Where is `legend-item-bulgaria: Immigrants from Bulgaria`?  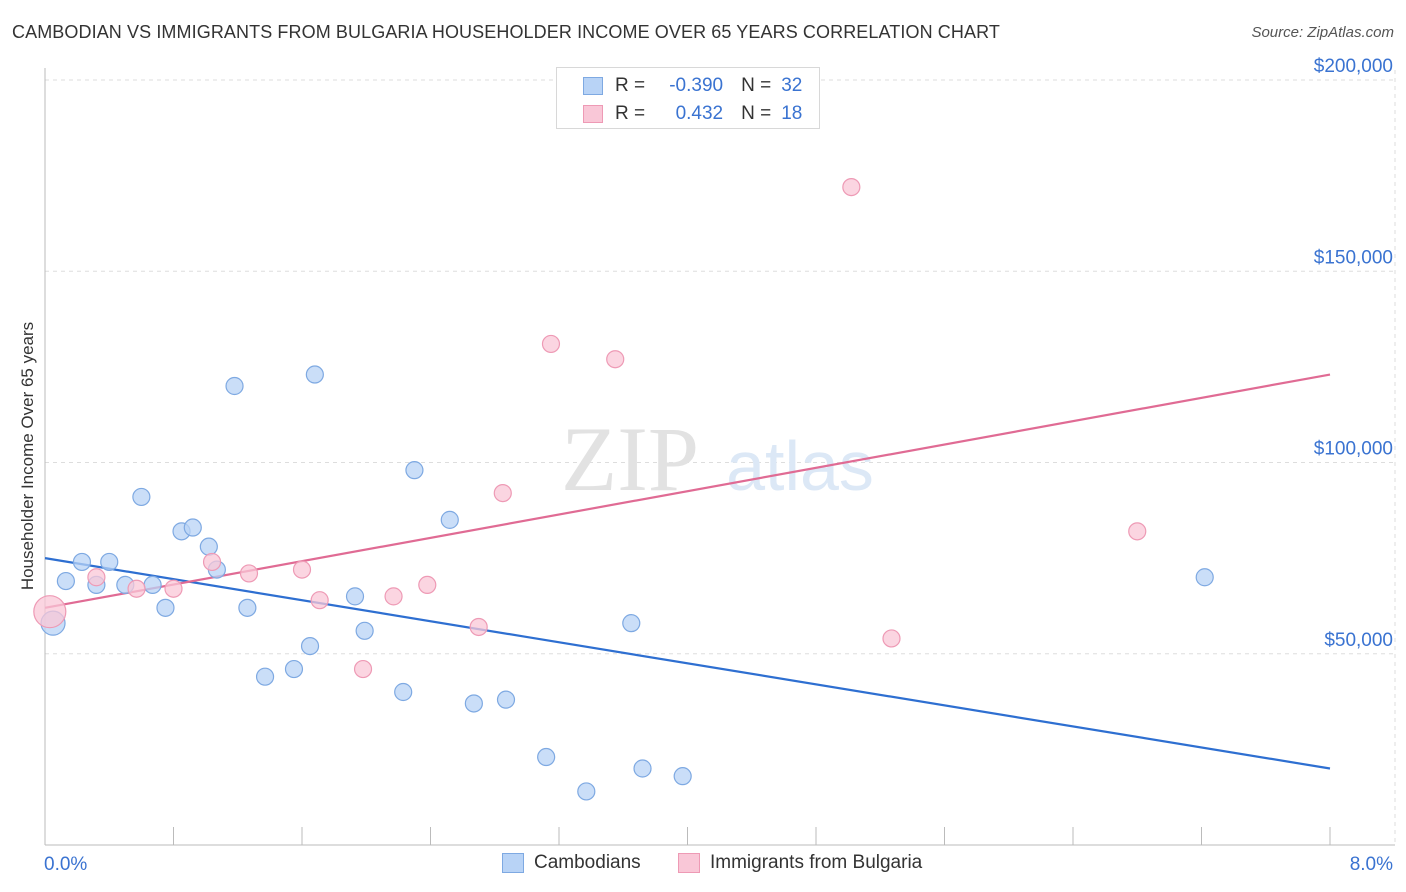
legend-item-bulgaria: Immigrants from Bulgaria is located at coordinates (800, 863).